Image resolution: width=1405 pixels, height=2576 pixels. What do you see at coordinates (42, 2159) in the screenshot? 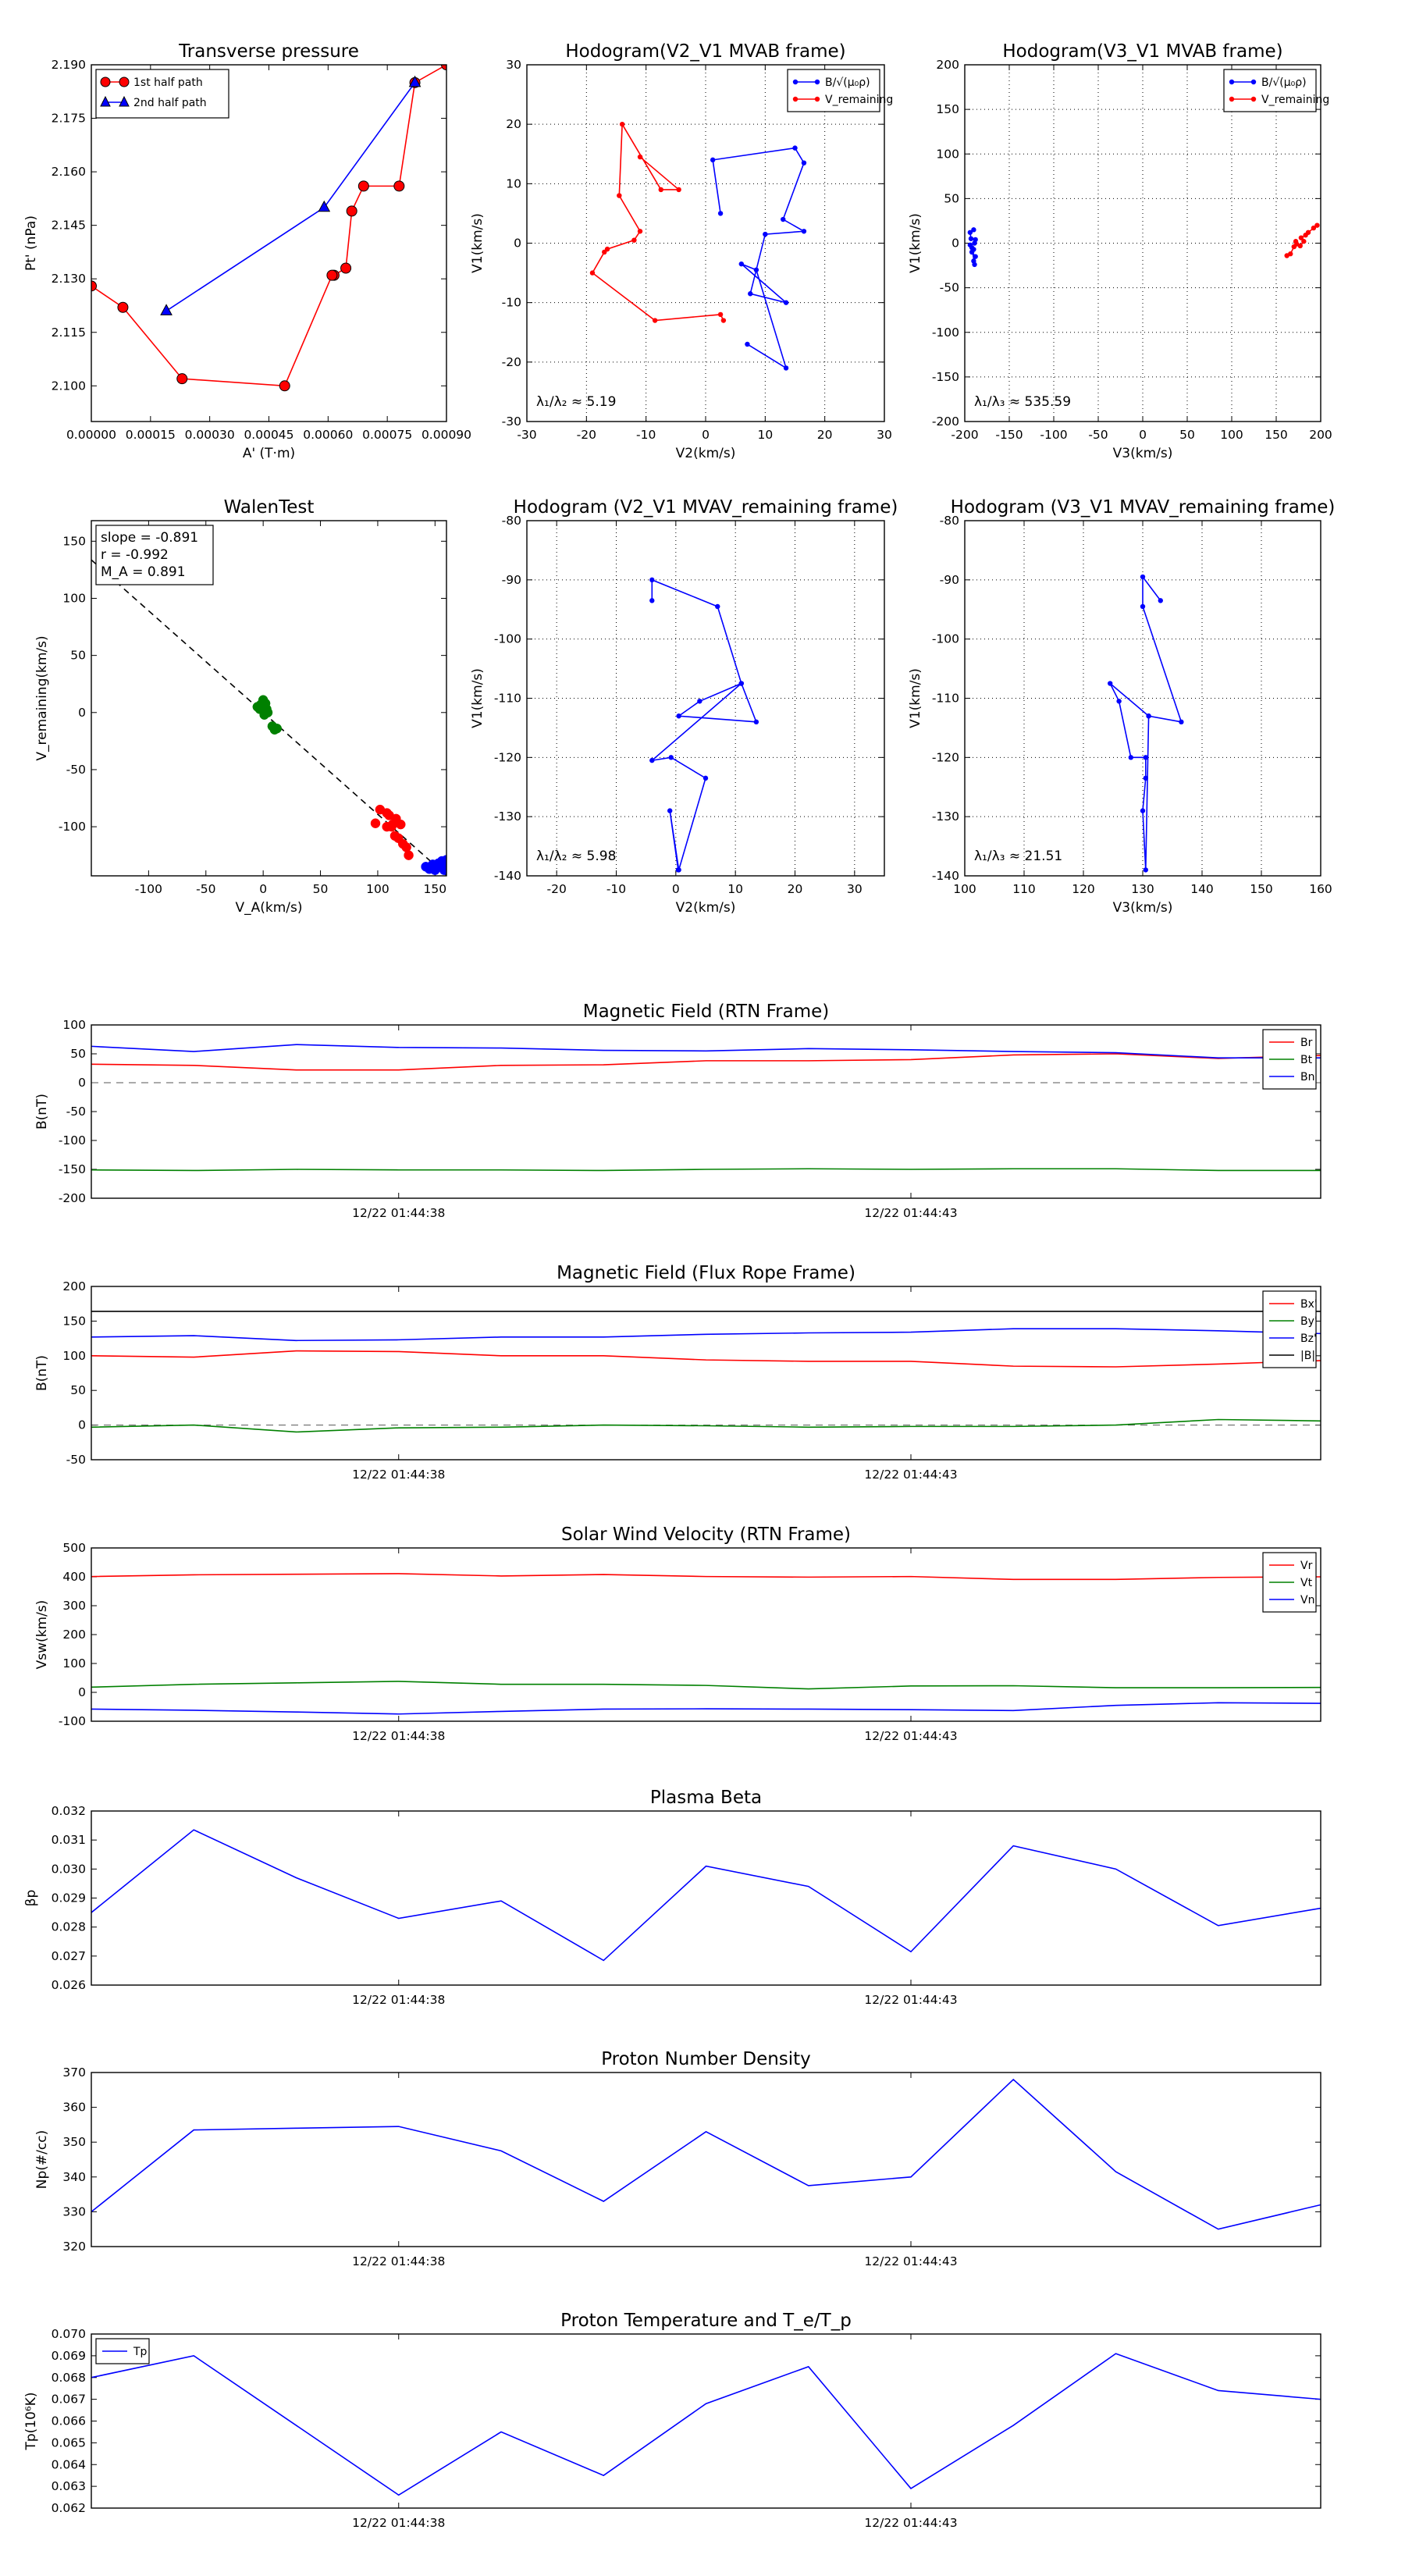
I see `y-axis-label: Np(#/cc)` at bounding box center [42, 2159].